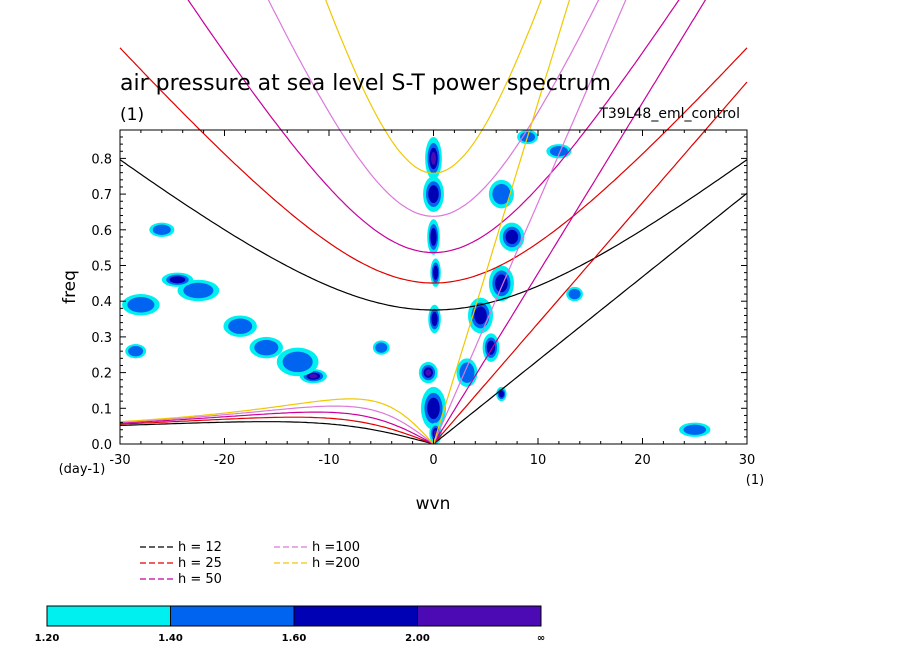  I want to click on colorbar-label: 1.60, so click(294, 638).